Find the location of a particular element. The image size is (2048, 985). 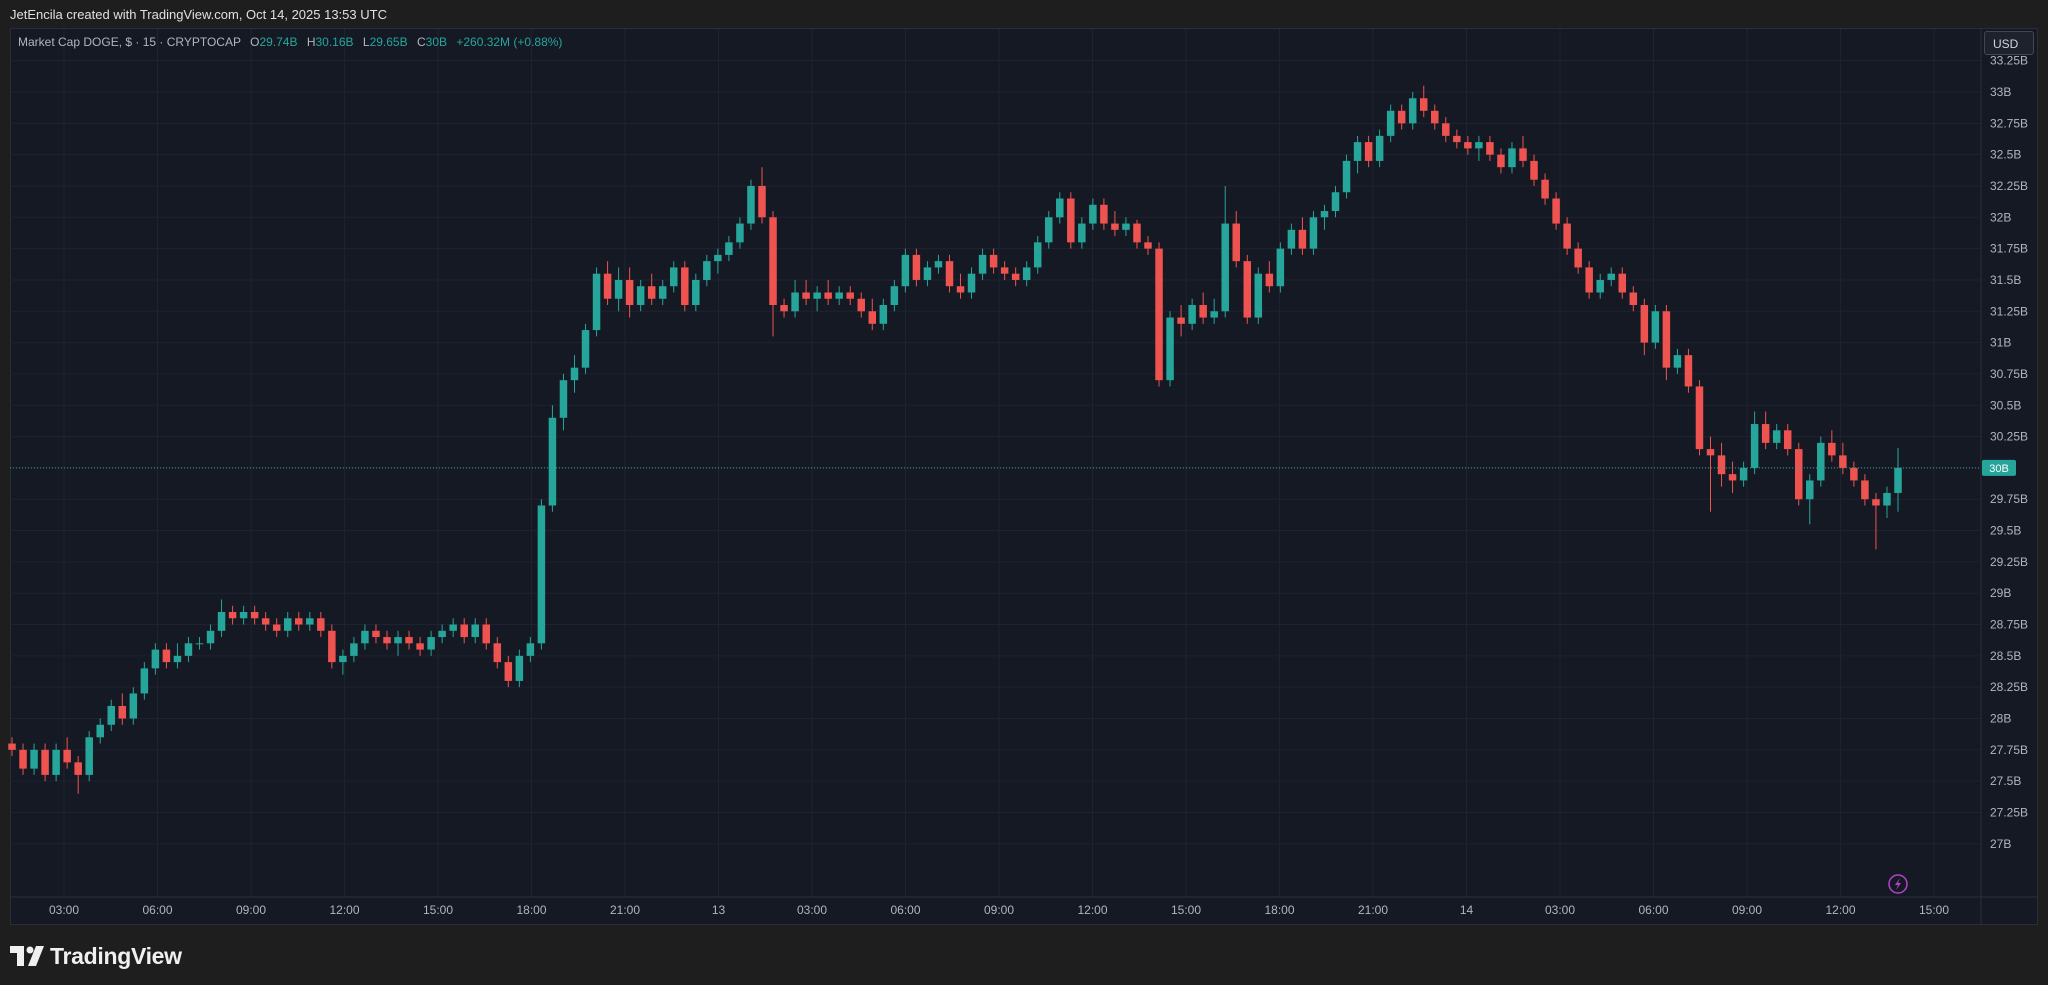

y-tick-label: 29.25B is located at coordinates (2009, 562).